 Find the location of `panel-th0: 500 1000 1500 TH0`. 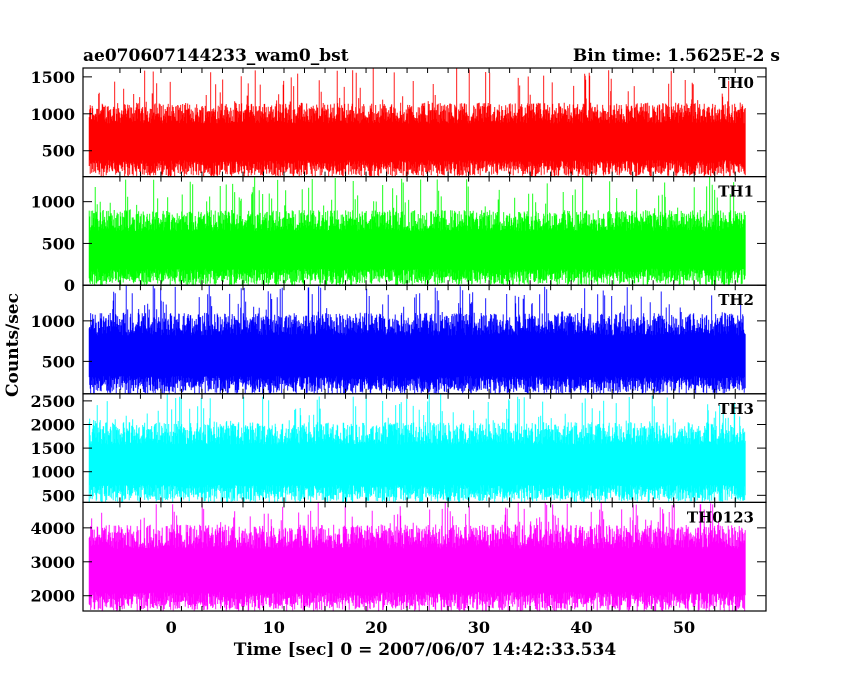

panel-th0: 500 1000 1500 TH0 is located at coordinates (398, 122).